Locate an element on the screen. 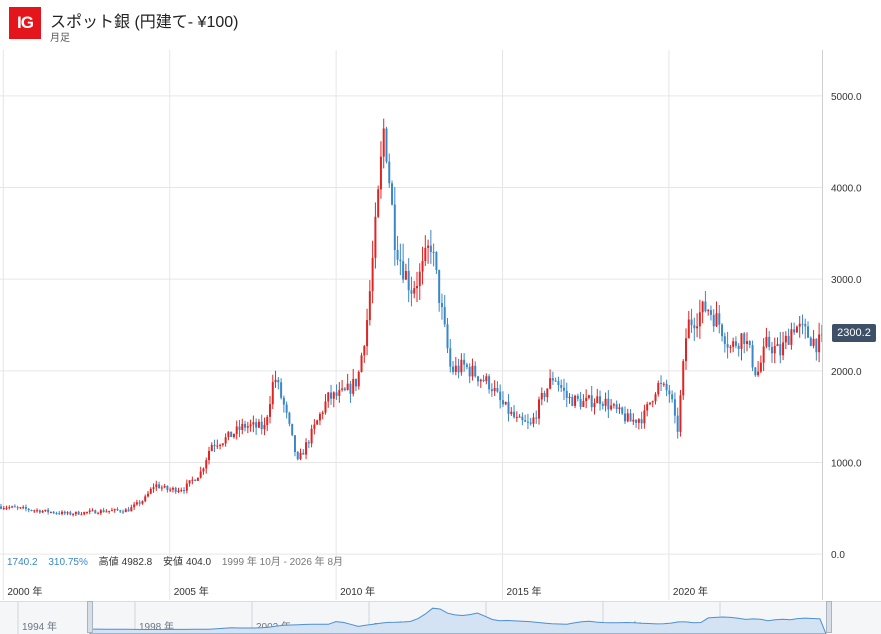 The image size is (881, 634). x-tick-label: 2015 年 is located at coordinates (524, 591).